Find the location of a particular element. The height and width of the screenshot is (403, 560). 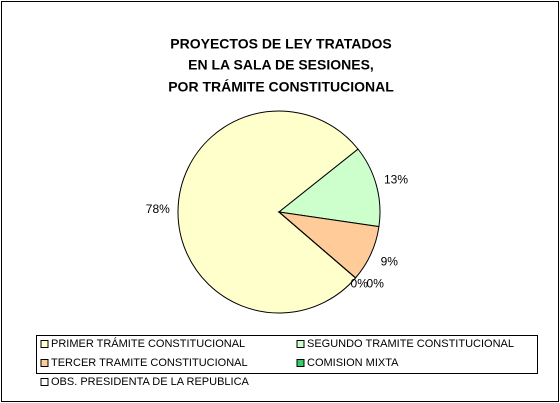

legend-box is located at coordinates (287, 354).